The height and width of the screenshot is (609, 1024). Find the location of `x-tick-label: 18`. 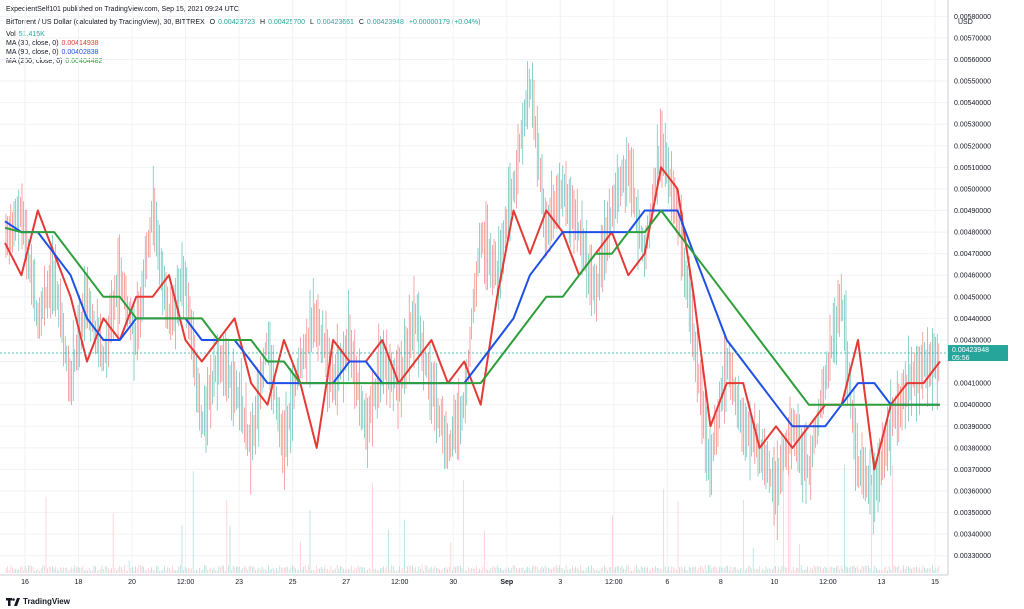

x-tick-label: 18 is located at coordinates (79, 582).